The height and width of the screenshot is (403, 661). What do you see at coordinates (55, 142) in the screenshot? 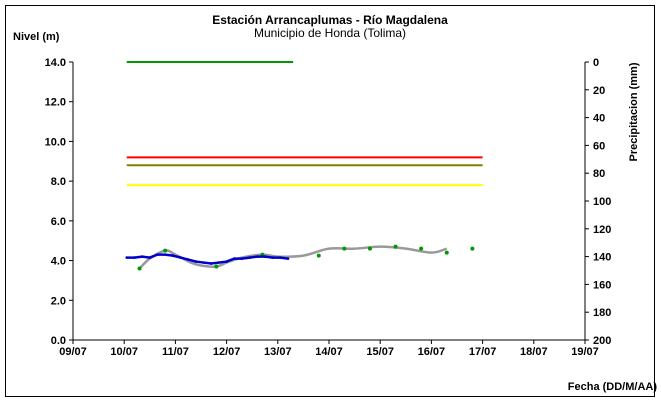
I see `y-tick-label: 10.0` at bounding box center [55, 142].